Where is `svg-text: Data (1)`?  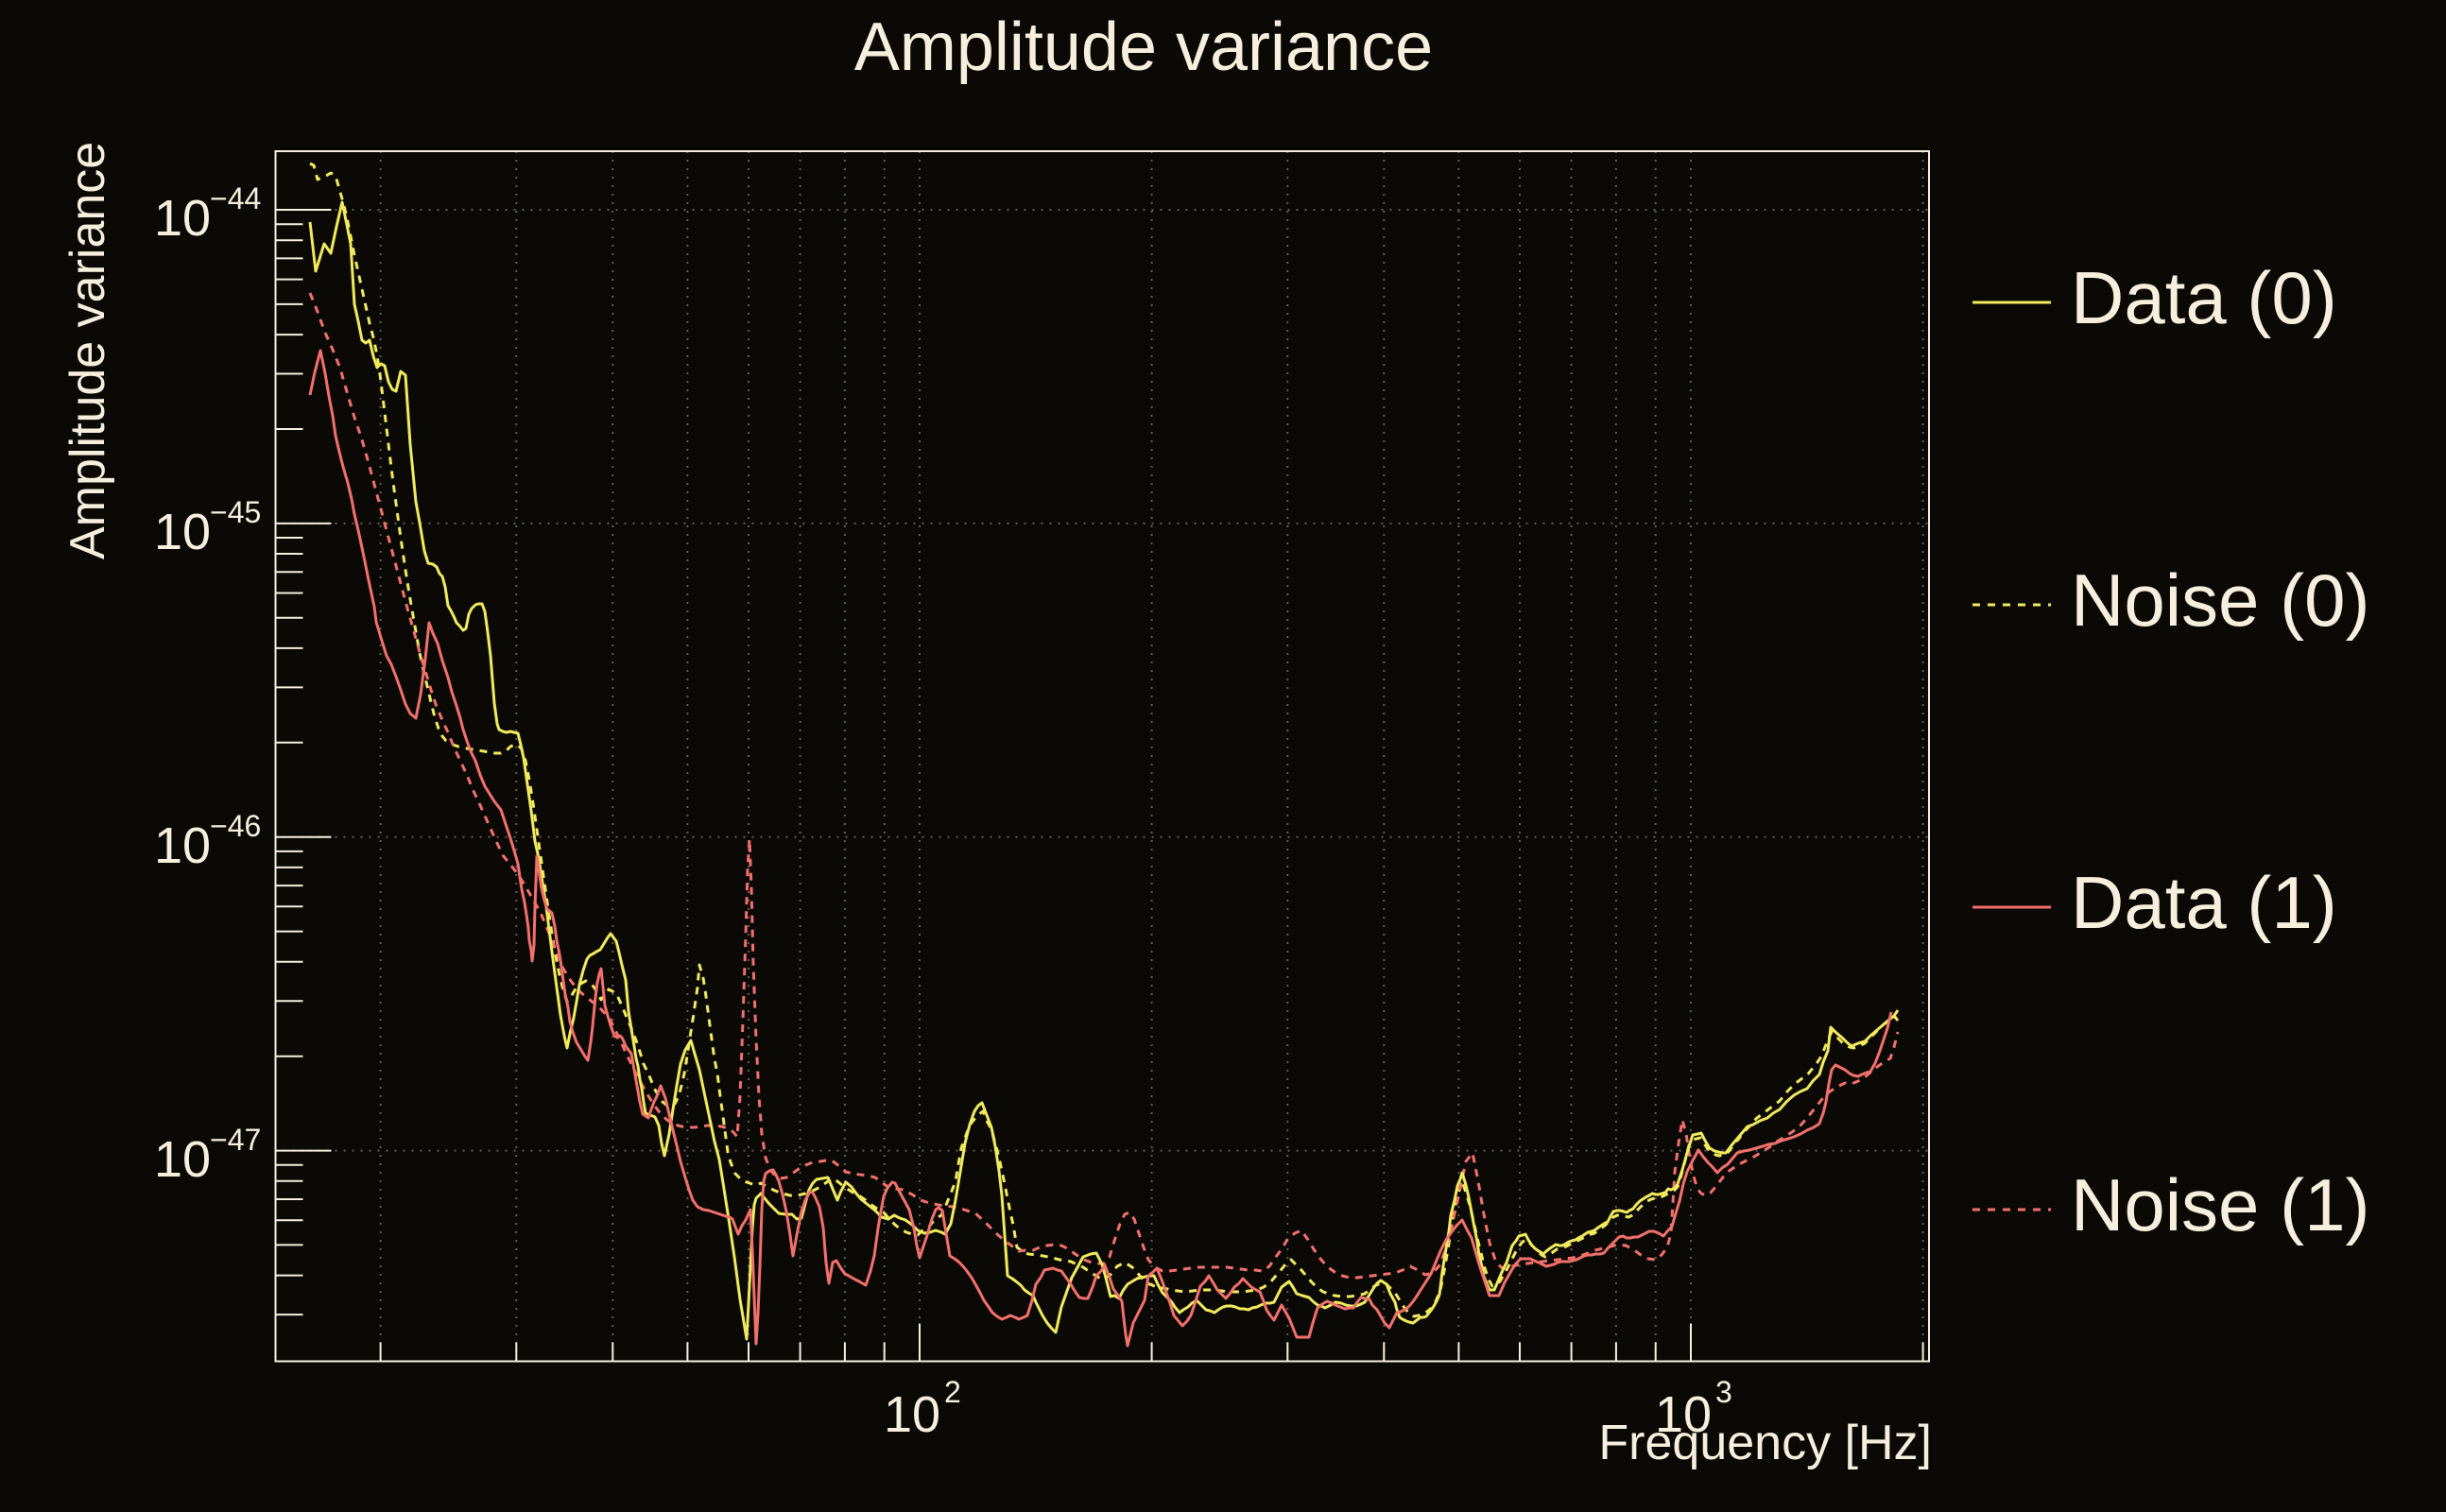
svg-text: Data (1) is located at coordinates (2204, 902).